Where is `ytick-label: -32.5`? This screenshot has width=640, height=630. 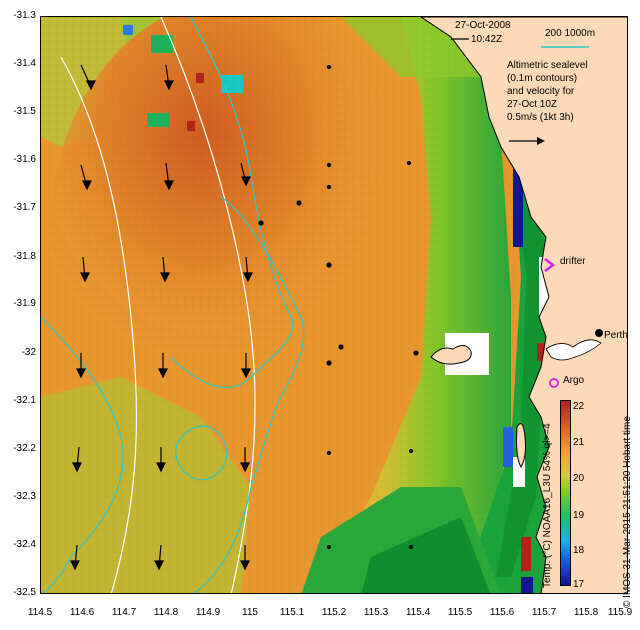
ytick-label: -32.5 is located at coordinates (24, 592).